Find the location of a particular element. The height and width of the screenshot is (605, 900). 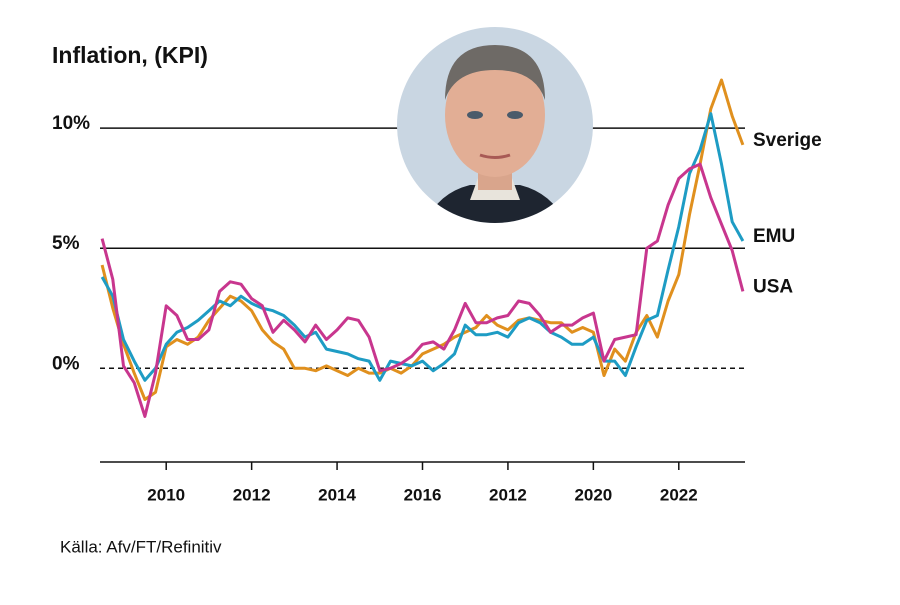

series-label: EMU is located at coordinates (774, 236).